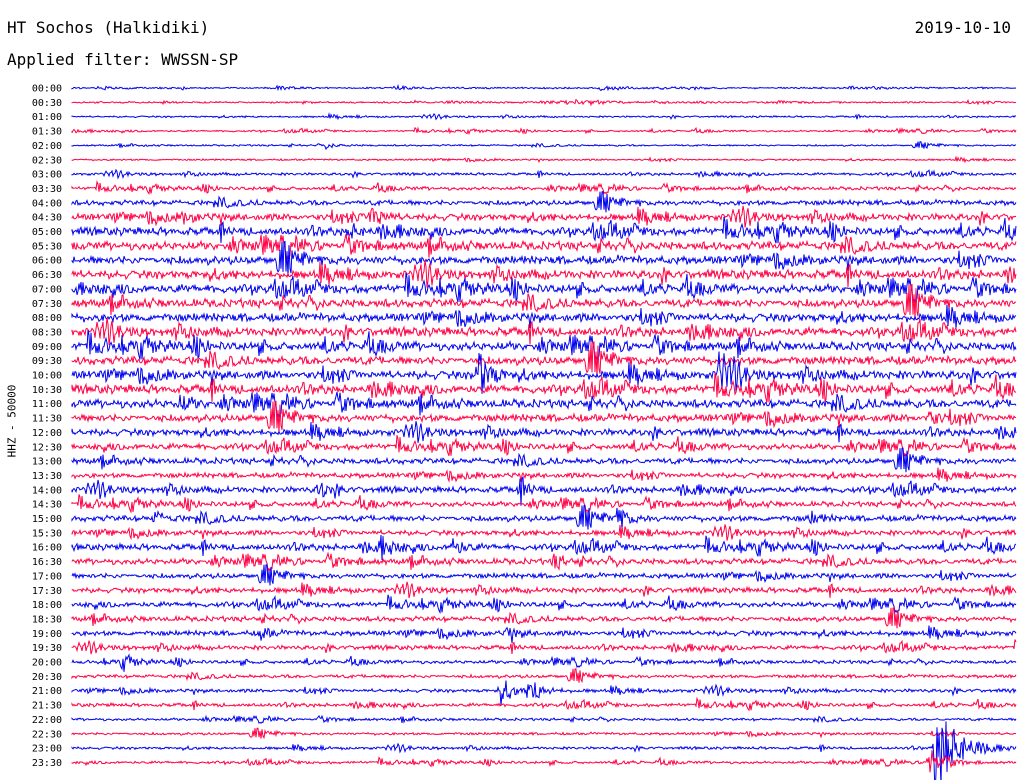 The width and height of the screenshot is (1024, 780). What do you see at coordinates (47, 691) in the screenshot?
I see `row-time-label: 21:00` at bounding box center [47, 691].